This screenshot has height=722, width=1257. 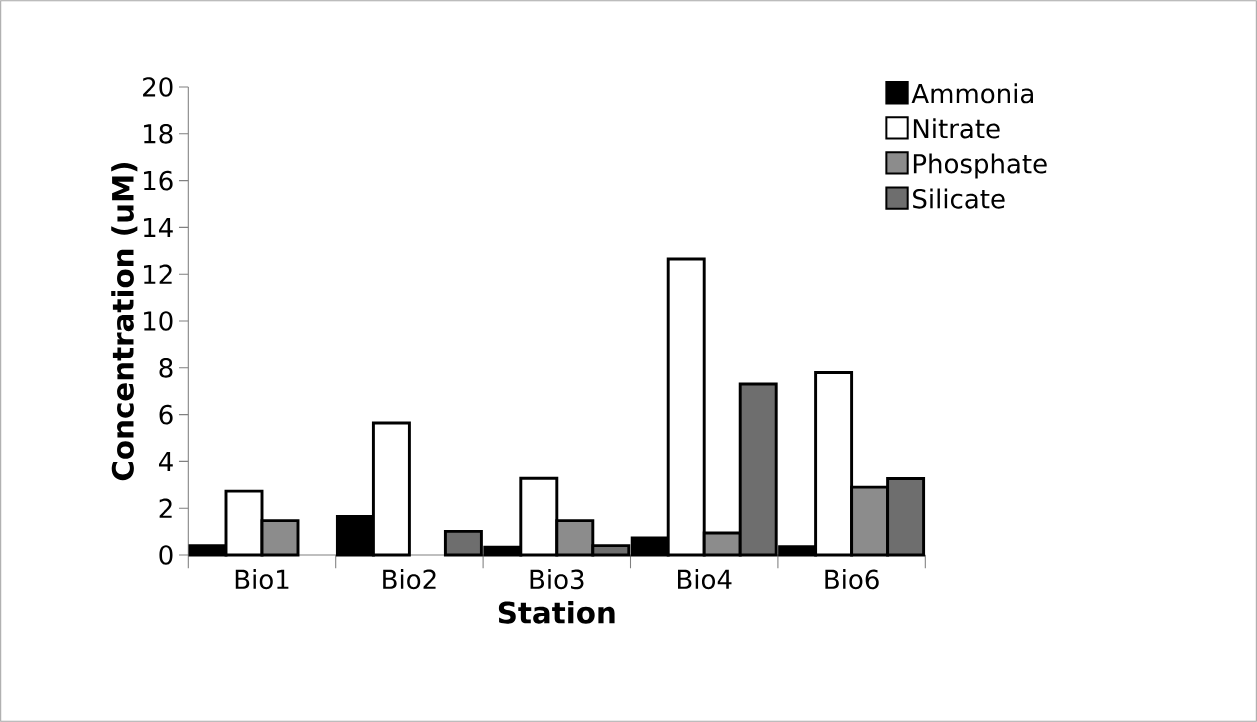 What do you see at coordinates (972, 93) in the screenshot?
I see `legend-label: Ammonia` at bounding box center [972, 93].